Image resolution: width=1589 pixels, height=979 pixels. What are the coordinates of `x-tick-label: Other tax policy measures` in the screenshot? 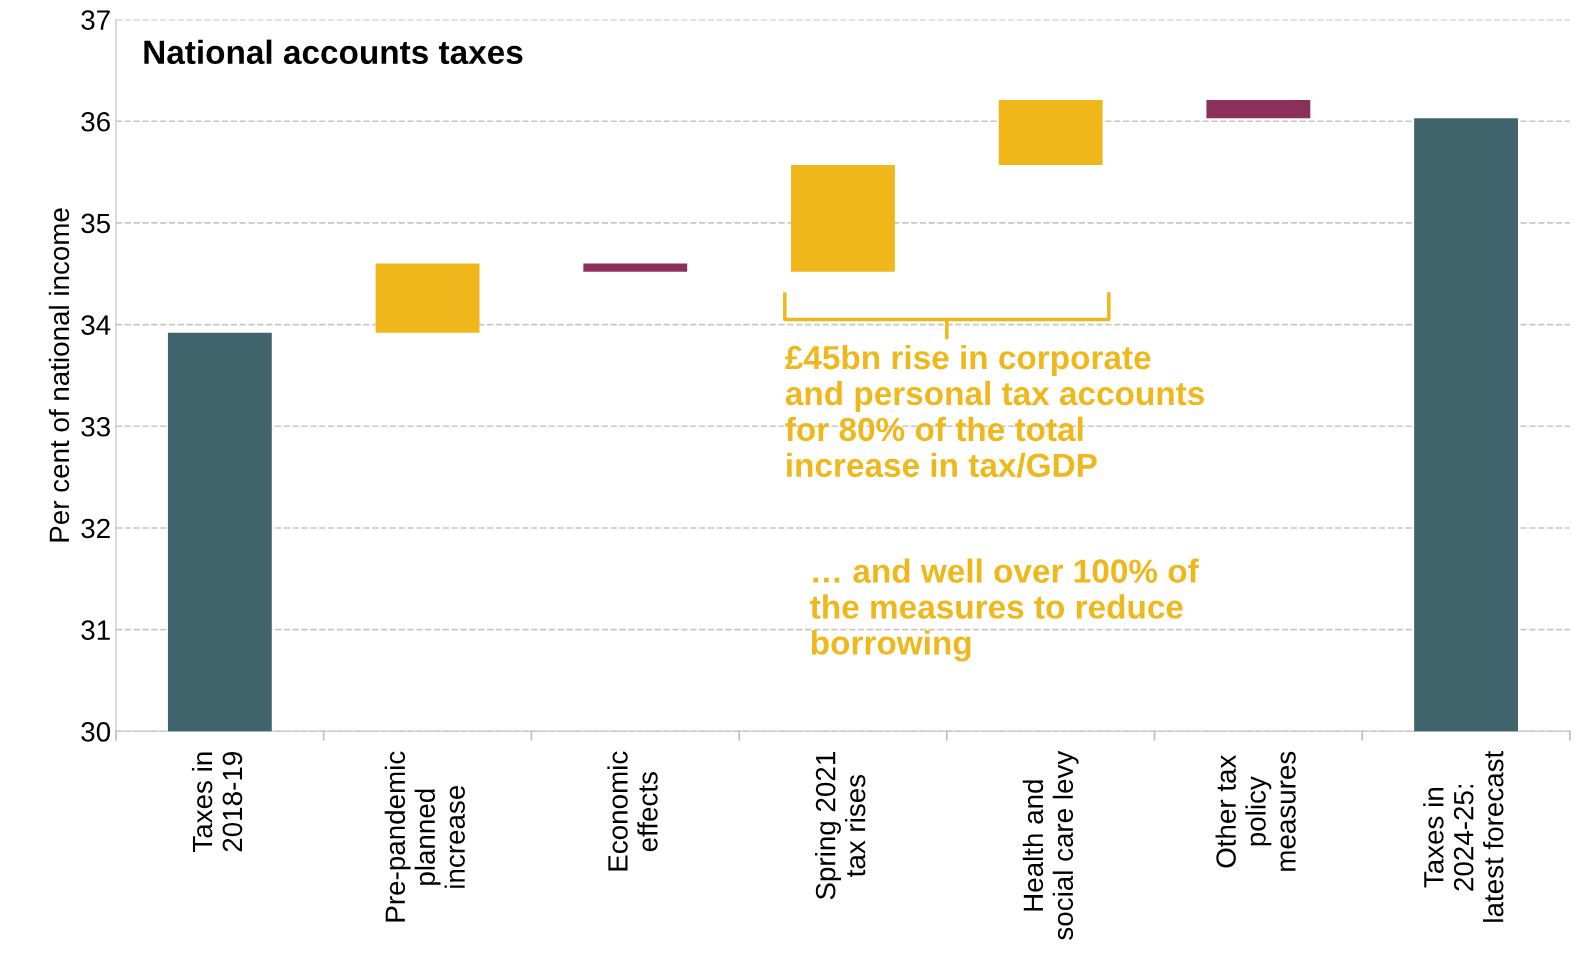 It's located at (1255, 811).